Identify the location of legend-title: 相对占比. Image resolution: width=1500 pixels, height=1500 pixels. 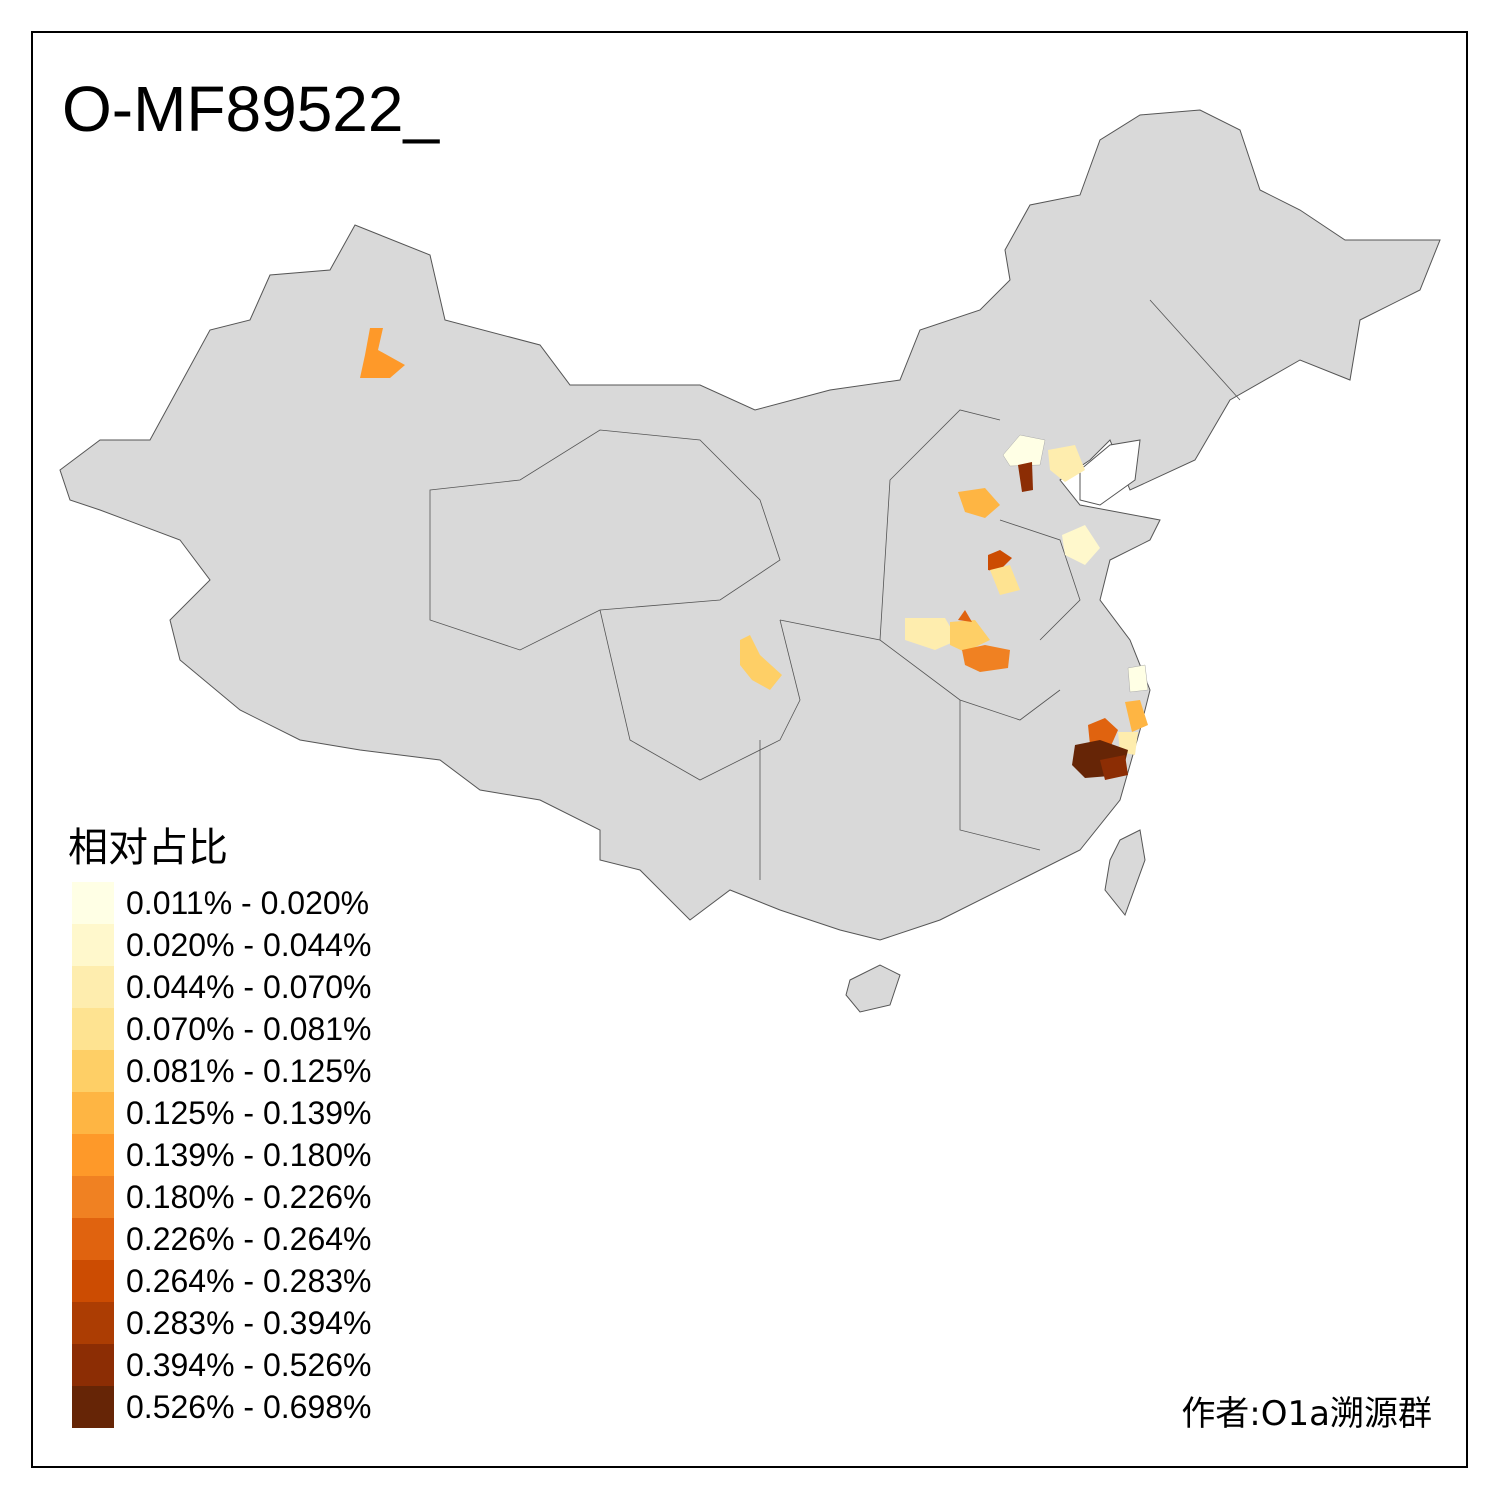
(148, 848).